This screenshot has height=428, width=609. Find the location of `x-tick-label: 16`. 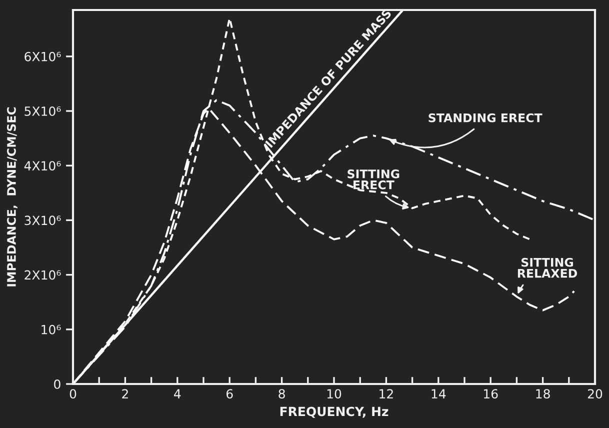

x-tick-label: 16 is located at coordinates (491, 394).